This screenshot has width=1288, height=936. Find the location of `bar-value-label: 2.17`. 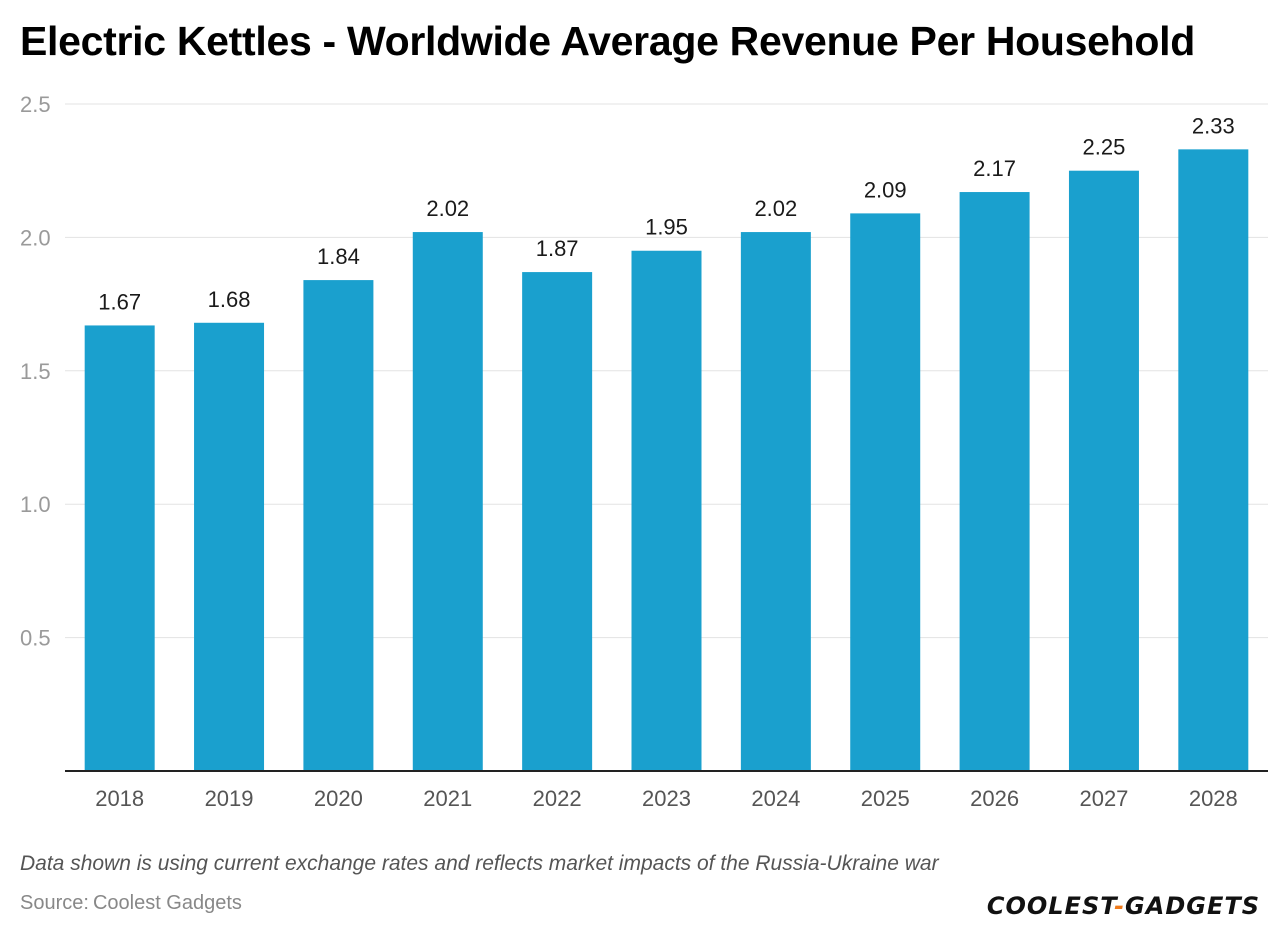

bar-value-label: 2.17 is located at coordinates (994, 168).